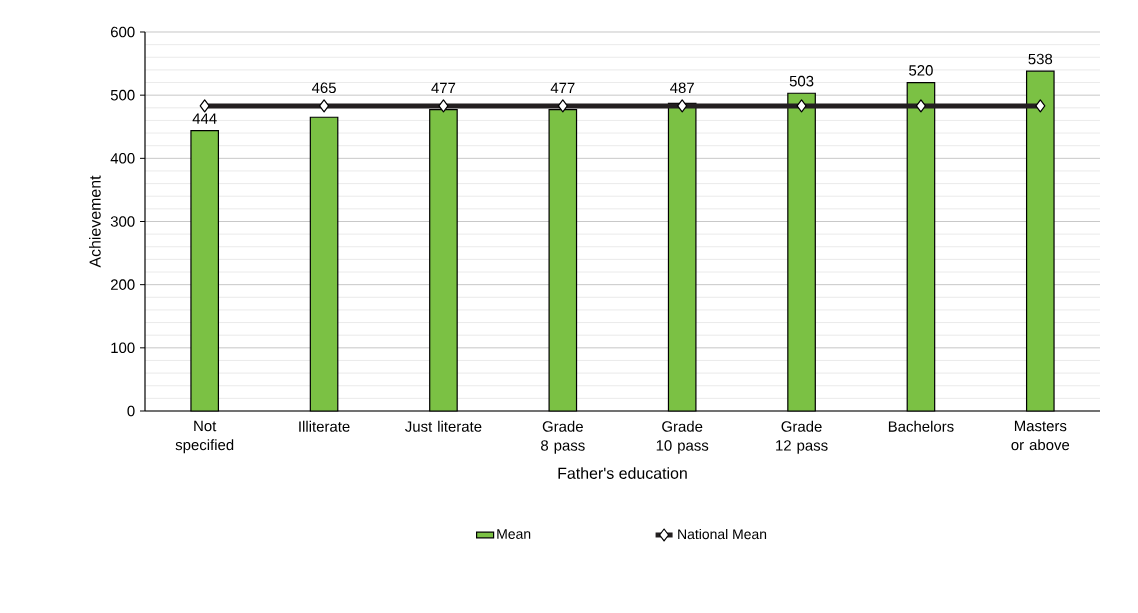 Image resolution: width=1138 pixels, height=613 pixels. What do you see at coordinates (122, 284) in the screenshot?
I see `y-tick-label: 200` at bounding box center [122, 284].